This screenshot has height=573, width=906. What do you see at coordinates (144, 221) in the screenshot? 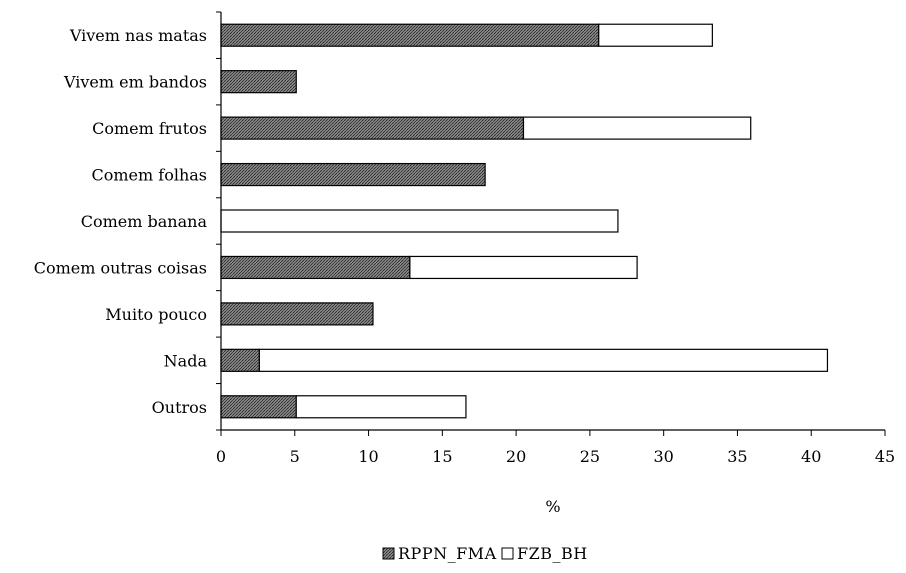
I see `category-label: Comem banana` at bounding box center [144, 221].